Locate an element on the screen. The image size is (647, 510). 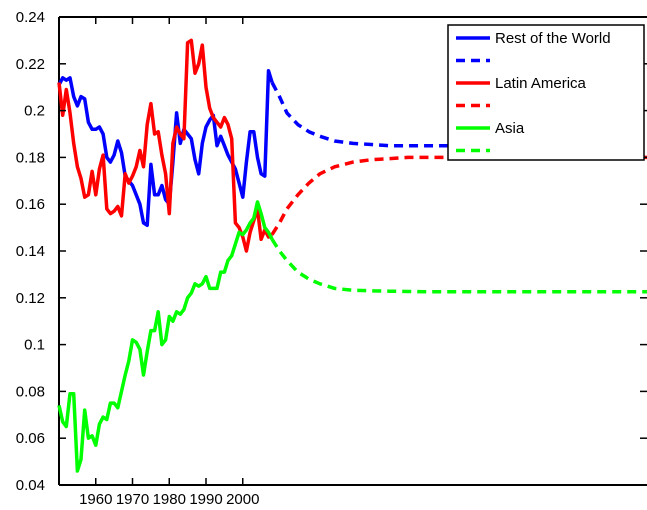
y-tick-label: 0.1 is located at coordinates (34, 345).